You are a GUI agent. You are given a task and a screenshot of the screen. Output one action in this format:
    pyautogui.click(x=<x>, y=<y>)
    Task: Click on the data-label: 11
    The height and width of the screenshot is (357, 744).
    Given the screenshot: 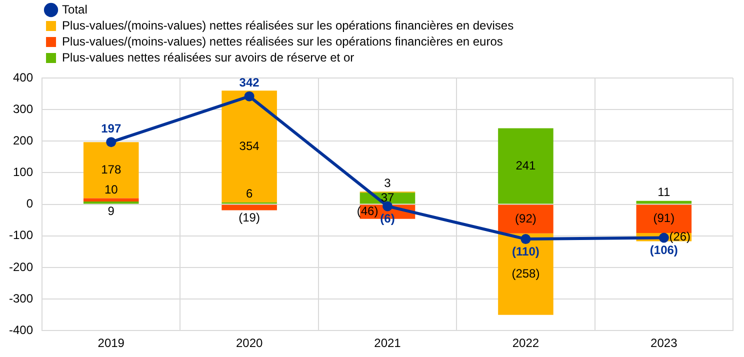 What is the action you would take?
    pyautogui.click(x=664, y=192)
    